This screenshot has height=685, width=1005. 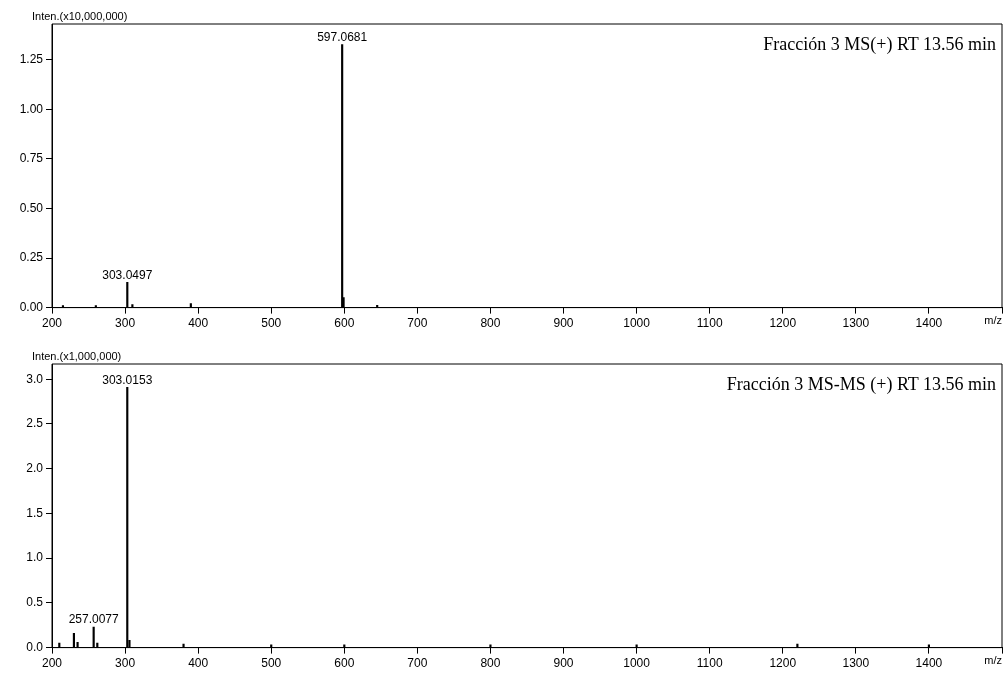 I want to click on annotation: 303.0497, so click(x=127, y=274).